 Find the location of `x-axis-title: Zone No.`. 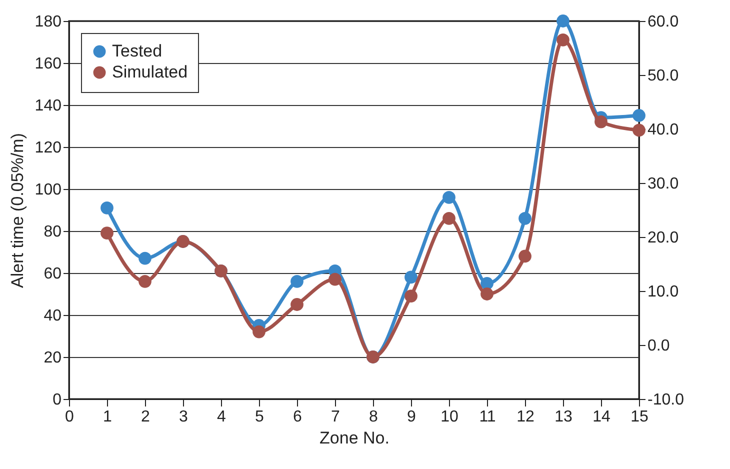

x-axis-title: Zone No. is located at coordinates (355, 438).